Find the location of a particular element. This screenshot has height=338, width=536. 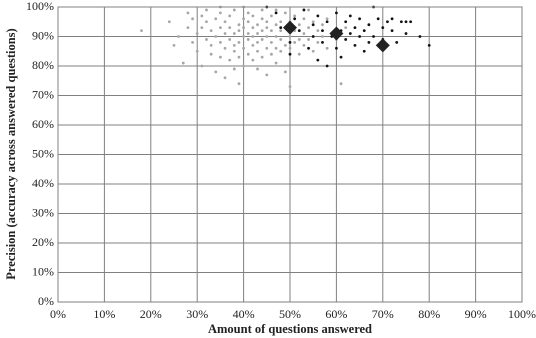

points is located at coordinates (285, 47).